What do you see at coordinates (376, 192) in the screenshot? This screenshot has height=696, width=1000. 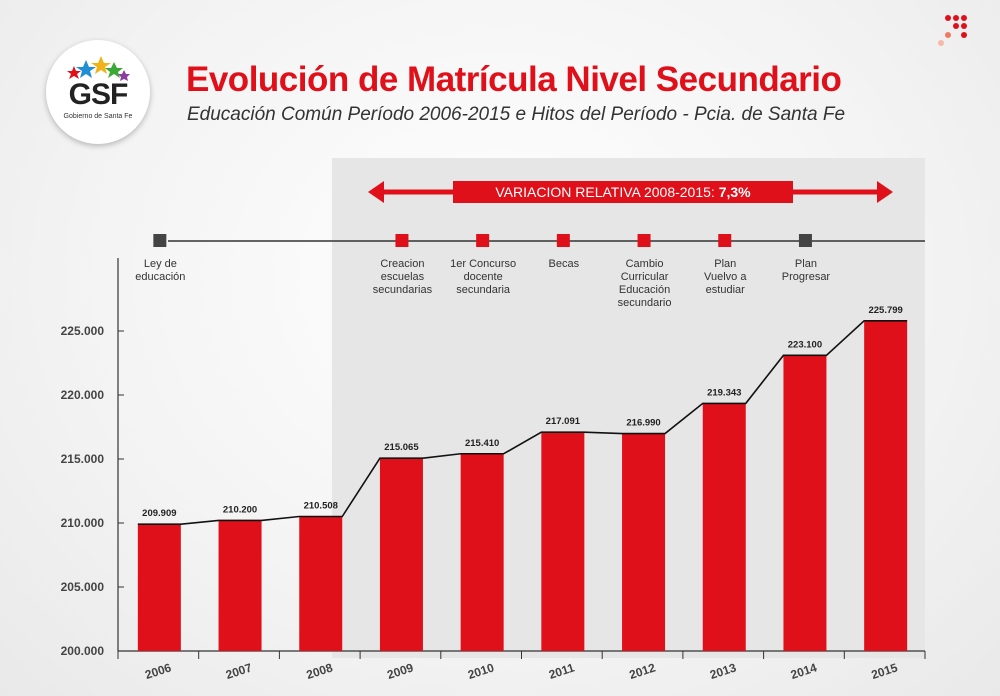 I see `arrow-left-icon` at bounding box center [376, 192].